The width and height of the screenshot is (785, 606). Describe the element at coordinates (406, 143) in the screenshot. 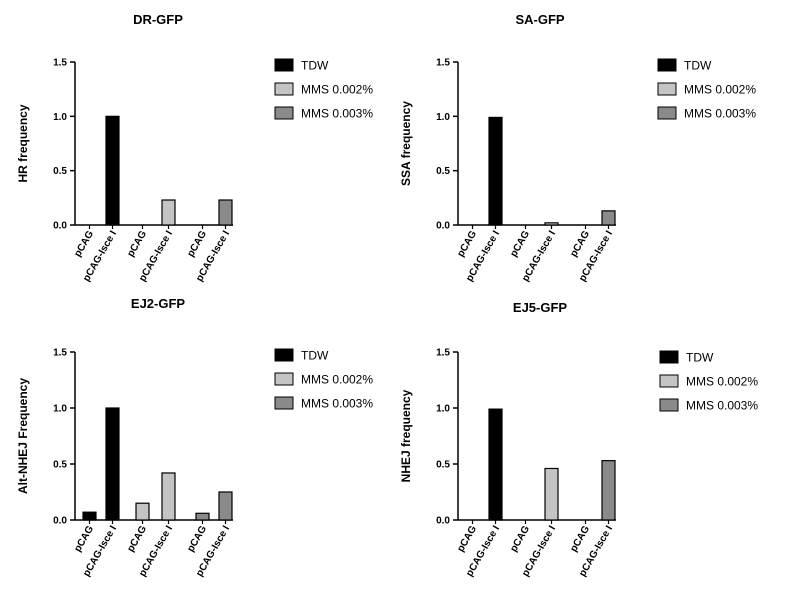

I see `y-axis-label: SSA frequency` at that location.